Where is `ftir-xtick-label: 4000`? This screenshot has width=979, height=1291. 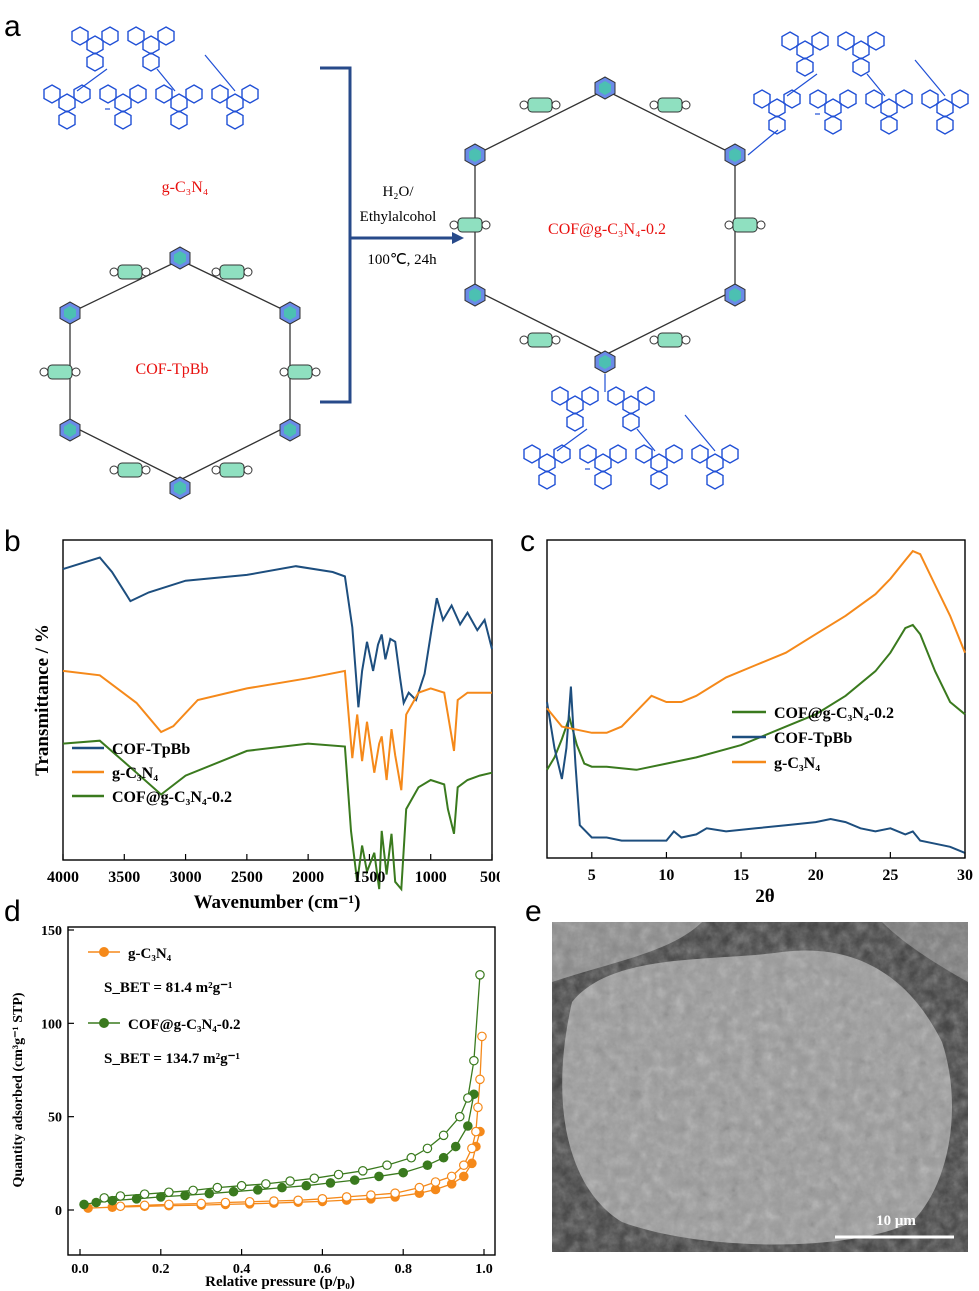 ftir-xtick-label: 4000 is located at coordinates (63, 877).